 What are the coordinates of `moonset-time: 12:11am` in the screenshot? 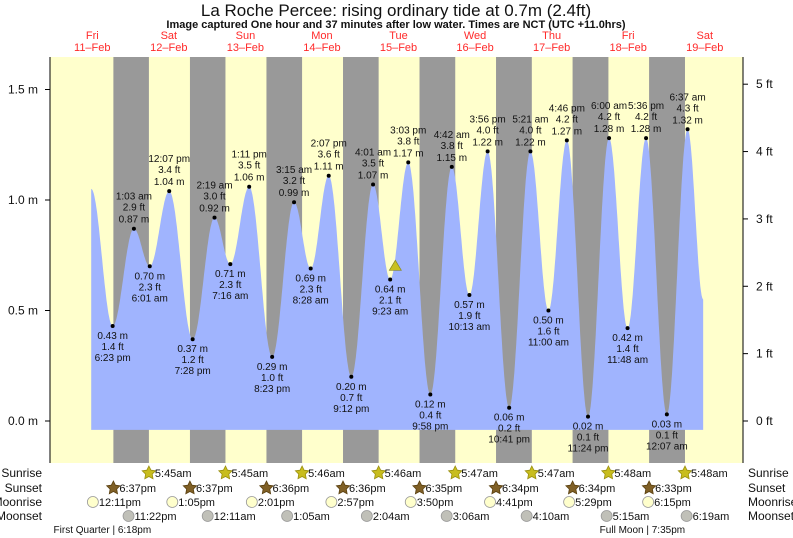 It's located at (235, 517).